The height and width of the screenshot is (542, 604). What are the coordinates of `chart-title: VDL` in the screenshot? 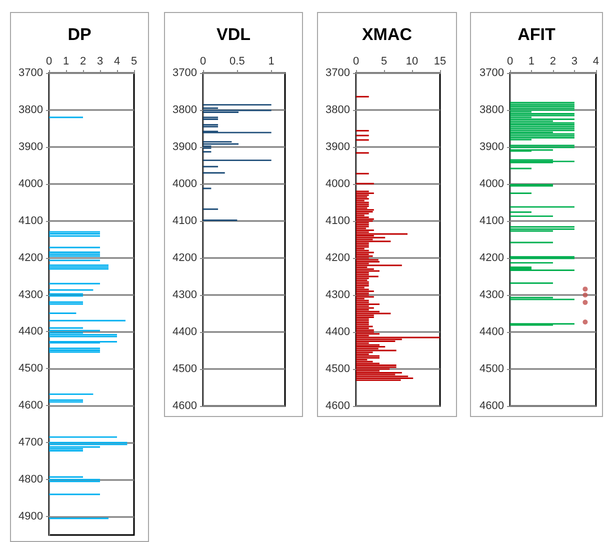 It's located at (233, 34).